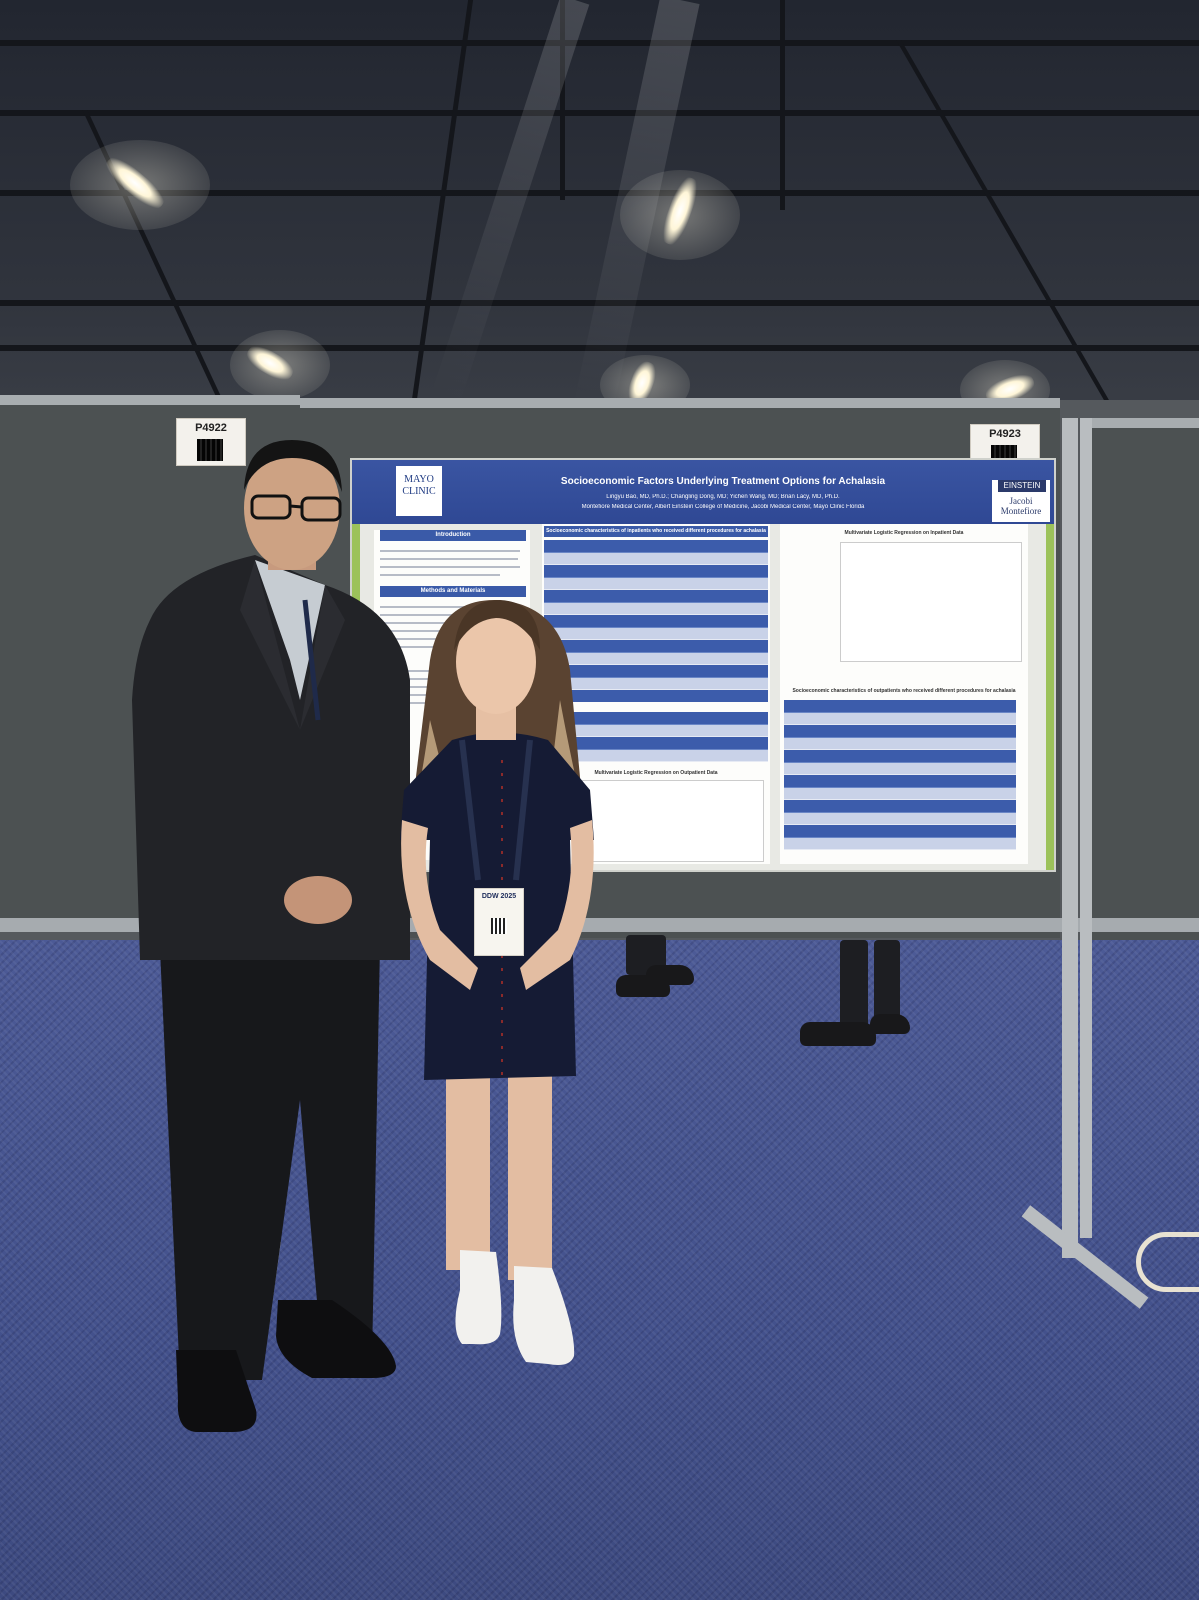 The width and height of the screenshot is (1199, 1600). I want to click on booth-number: P4922, so click(211, 428).